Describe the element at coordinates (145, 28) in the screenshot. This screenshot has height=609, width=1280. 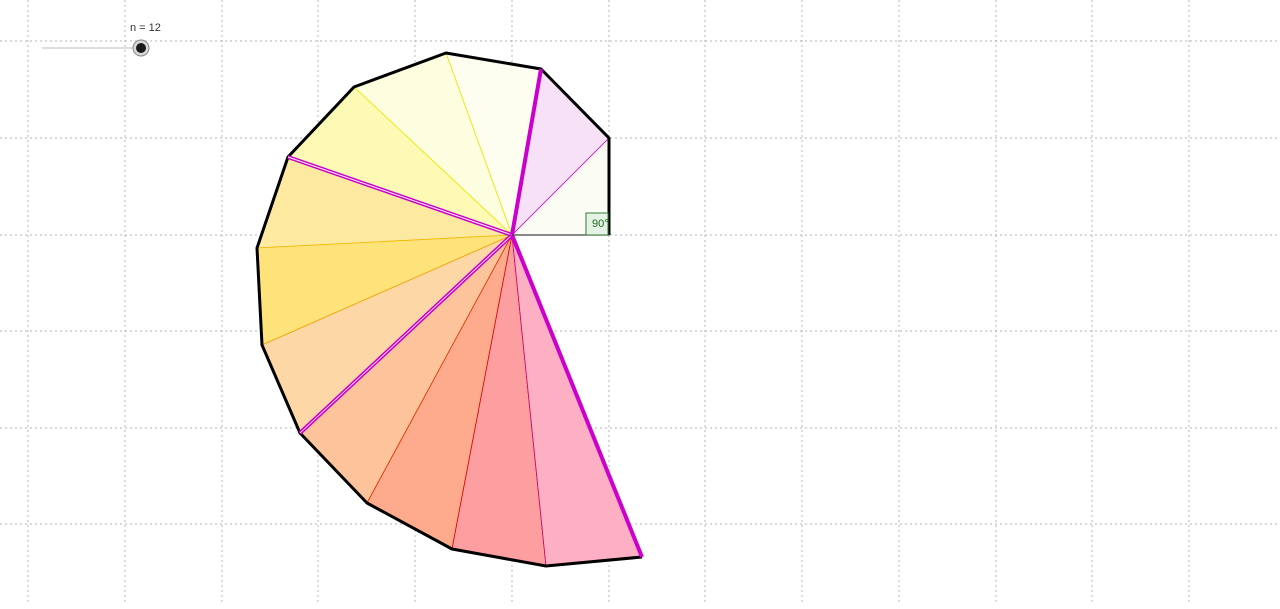
I see `slider-label: n = 12` at that location.